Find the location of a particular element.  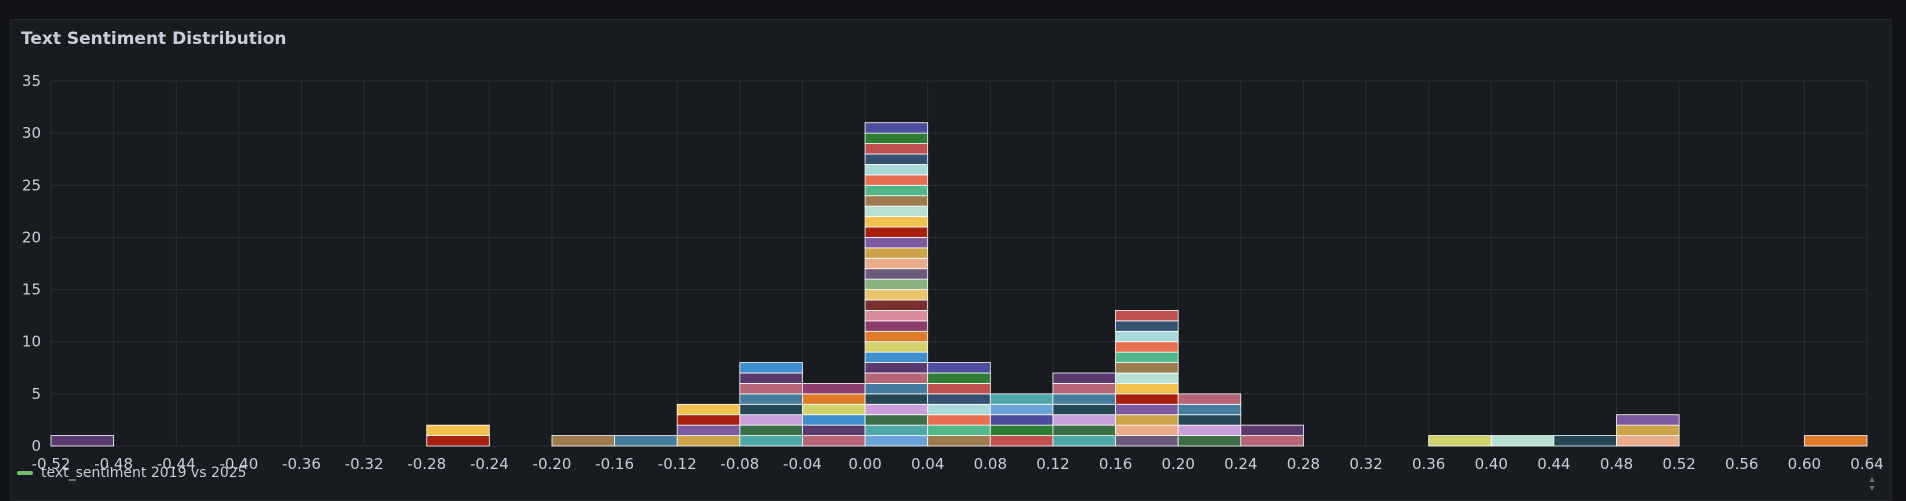

legend: text_sentiment 2019 vs 2025 is located at coordinates (132, 473).